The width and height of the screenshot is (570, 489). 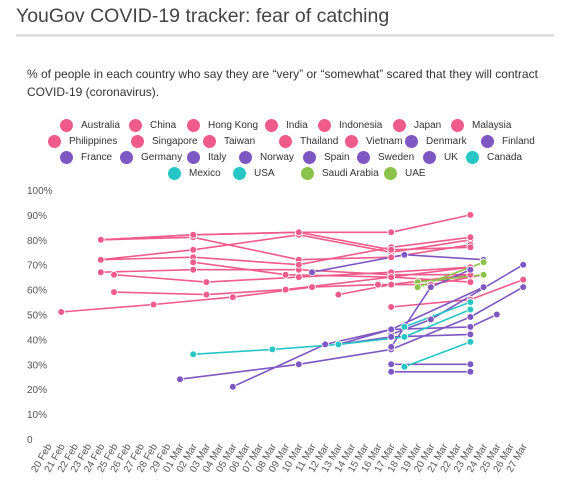 I want to click on legend-item-philippines: Philippines, so click(x=82, y=141).